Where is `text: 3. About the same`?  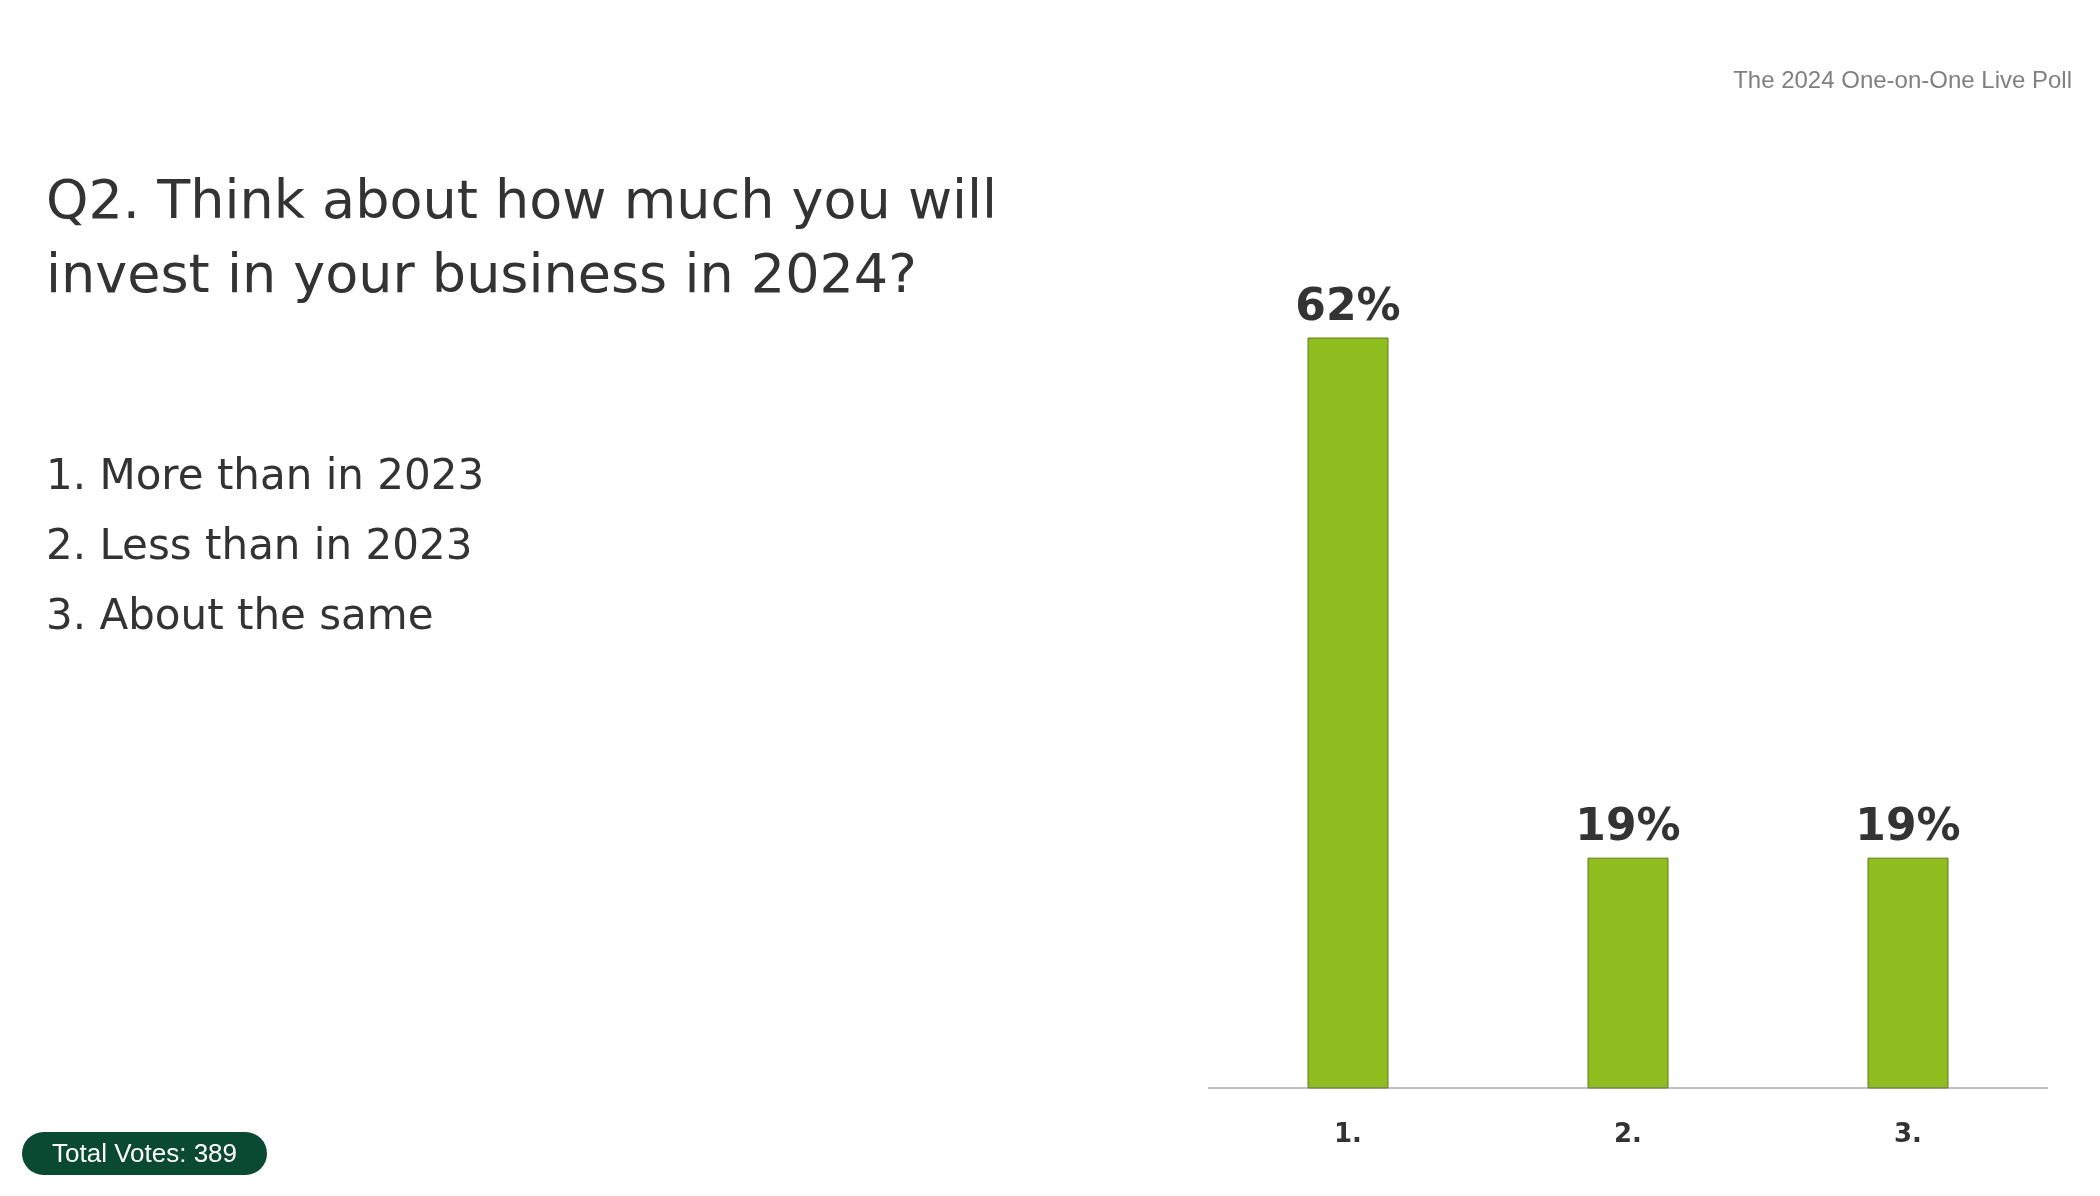
text: 3. About the same is located at coordinates (240, 615).